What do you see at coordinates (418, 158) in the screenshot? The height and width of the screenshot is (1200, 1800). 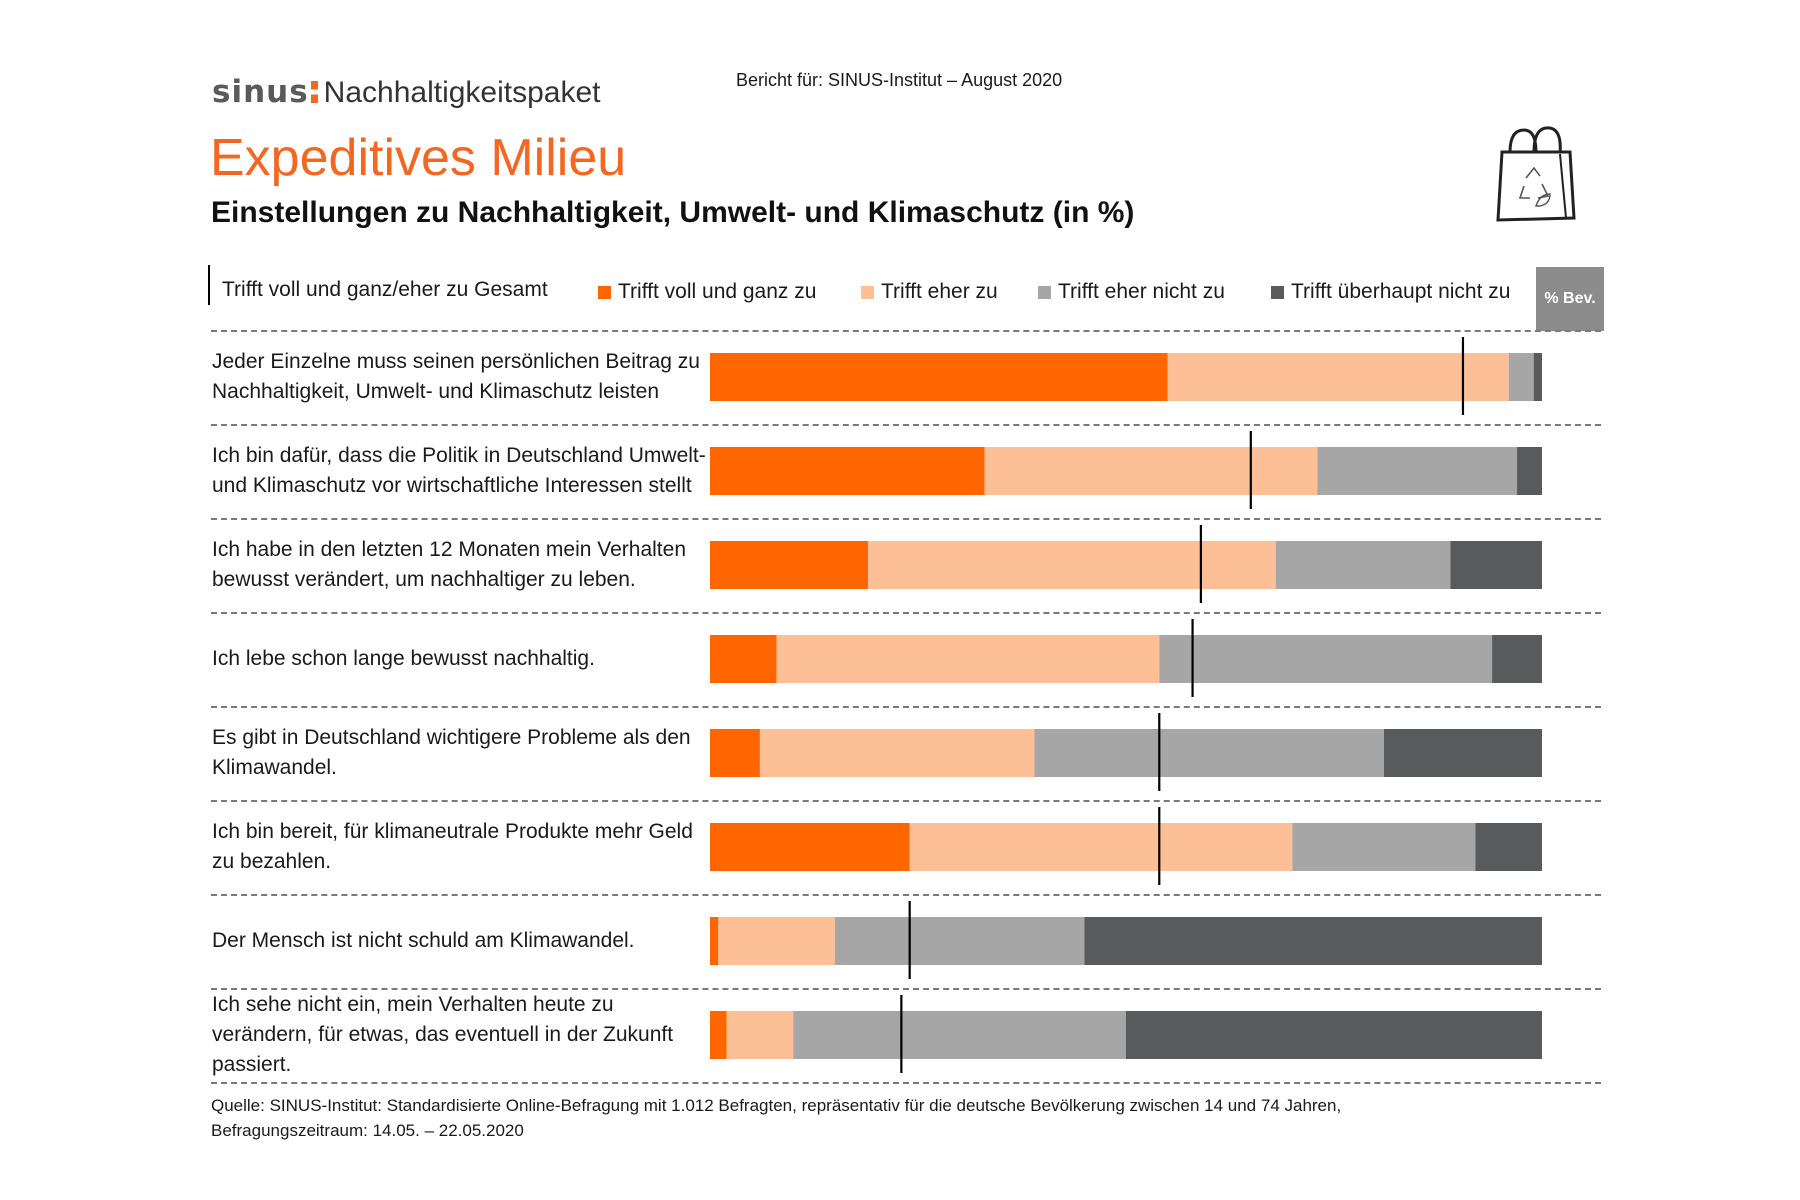 I see `page-title: Expeditives Milieu` at bounding box center [418, 158].